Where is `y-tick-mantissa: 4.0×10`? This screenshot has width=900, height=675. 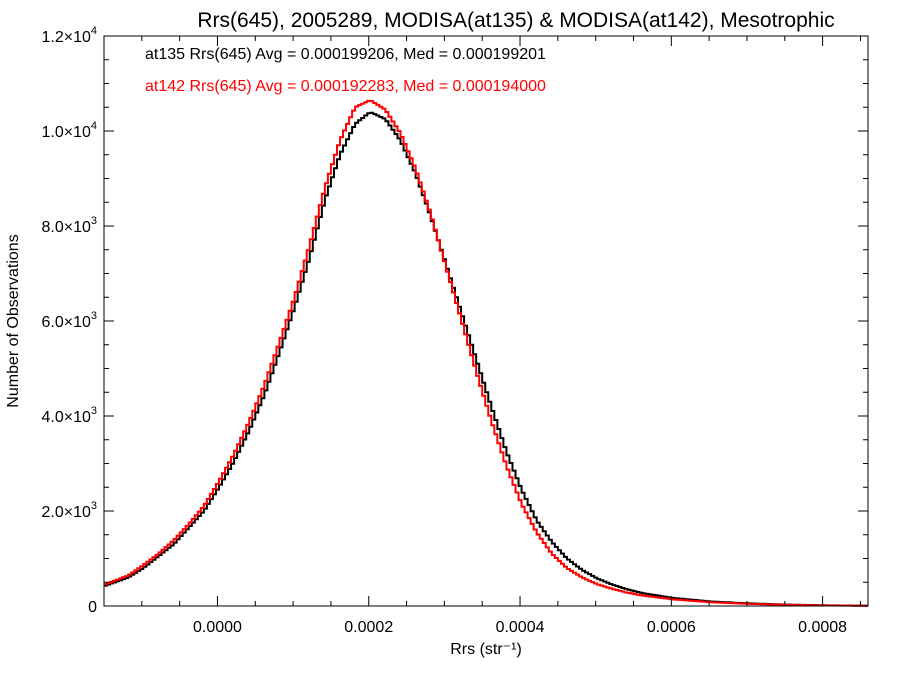
y-tick-mantissa: 4.0×10 is located at coordinates (65, 417).